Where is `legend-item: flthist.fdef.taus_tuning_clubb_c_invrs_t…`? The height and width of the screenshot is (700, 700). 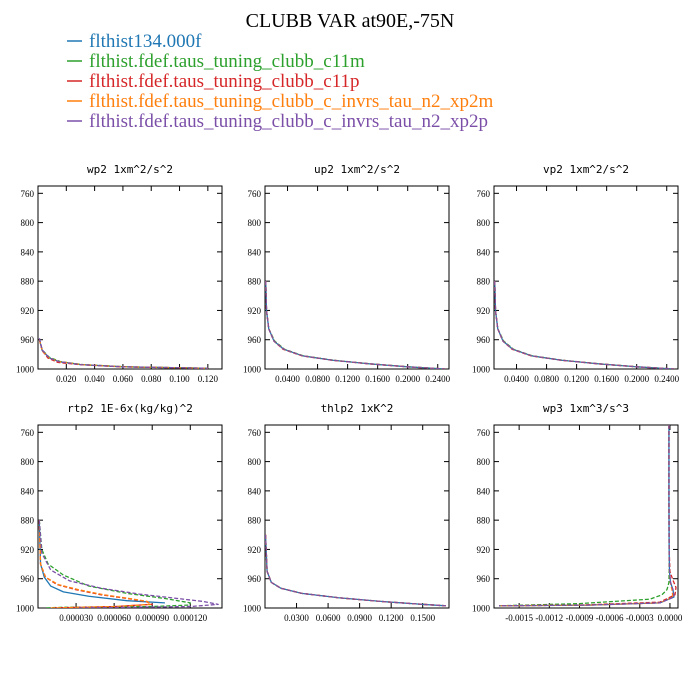
legend-item: flthist.fdef.taus_tuning_clubb_c_invrs_t… is located at coordinates (277, 121).